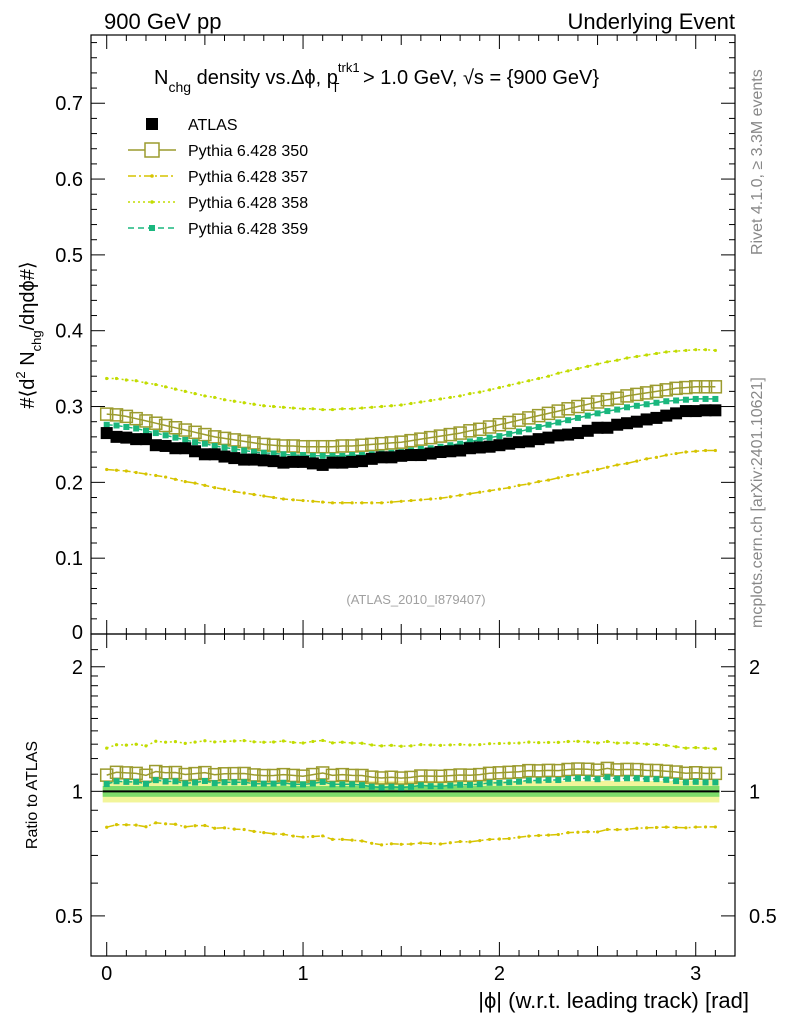  What do you see at coordinates (28, 334) in the screenshot?
I see `y-axis-label: #⟨d2 Nchg/dηdϕ#⟩` at bounding box center [28, 334].